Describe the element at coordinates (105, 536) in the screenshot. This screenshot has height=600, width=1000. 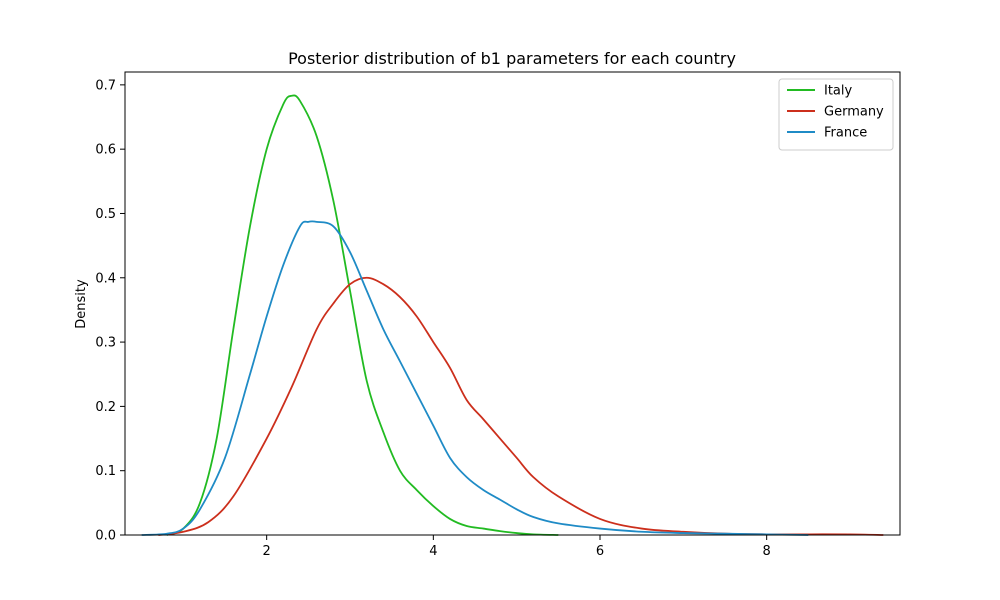
I see `y-tick-label: 0.0` at that location.